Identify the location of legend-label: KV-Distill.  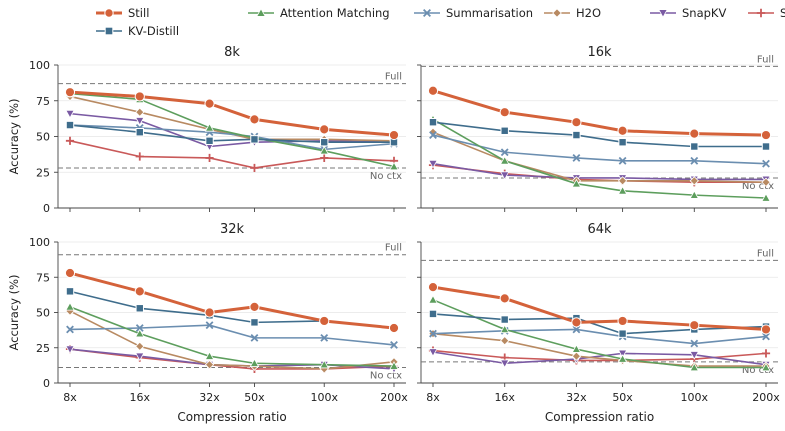
(153, 31).